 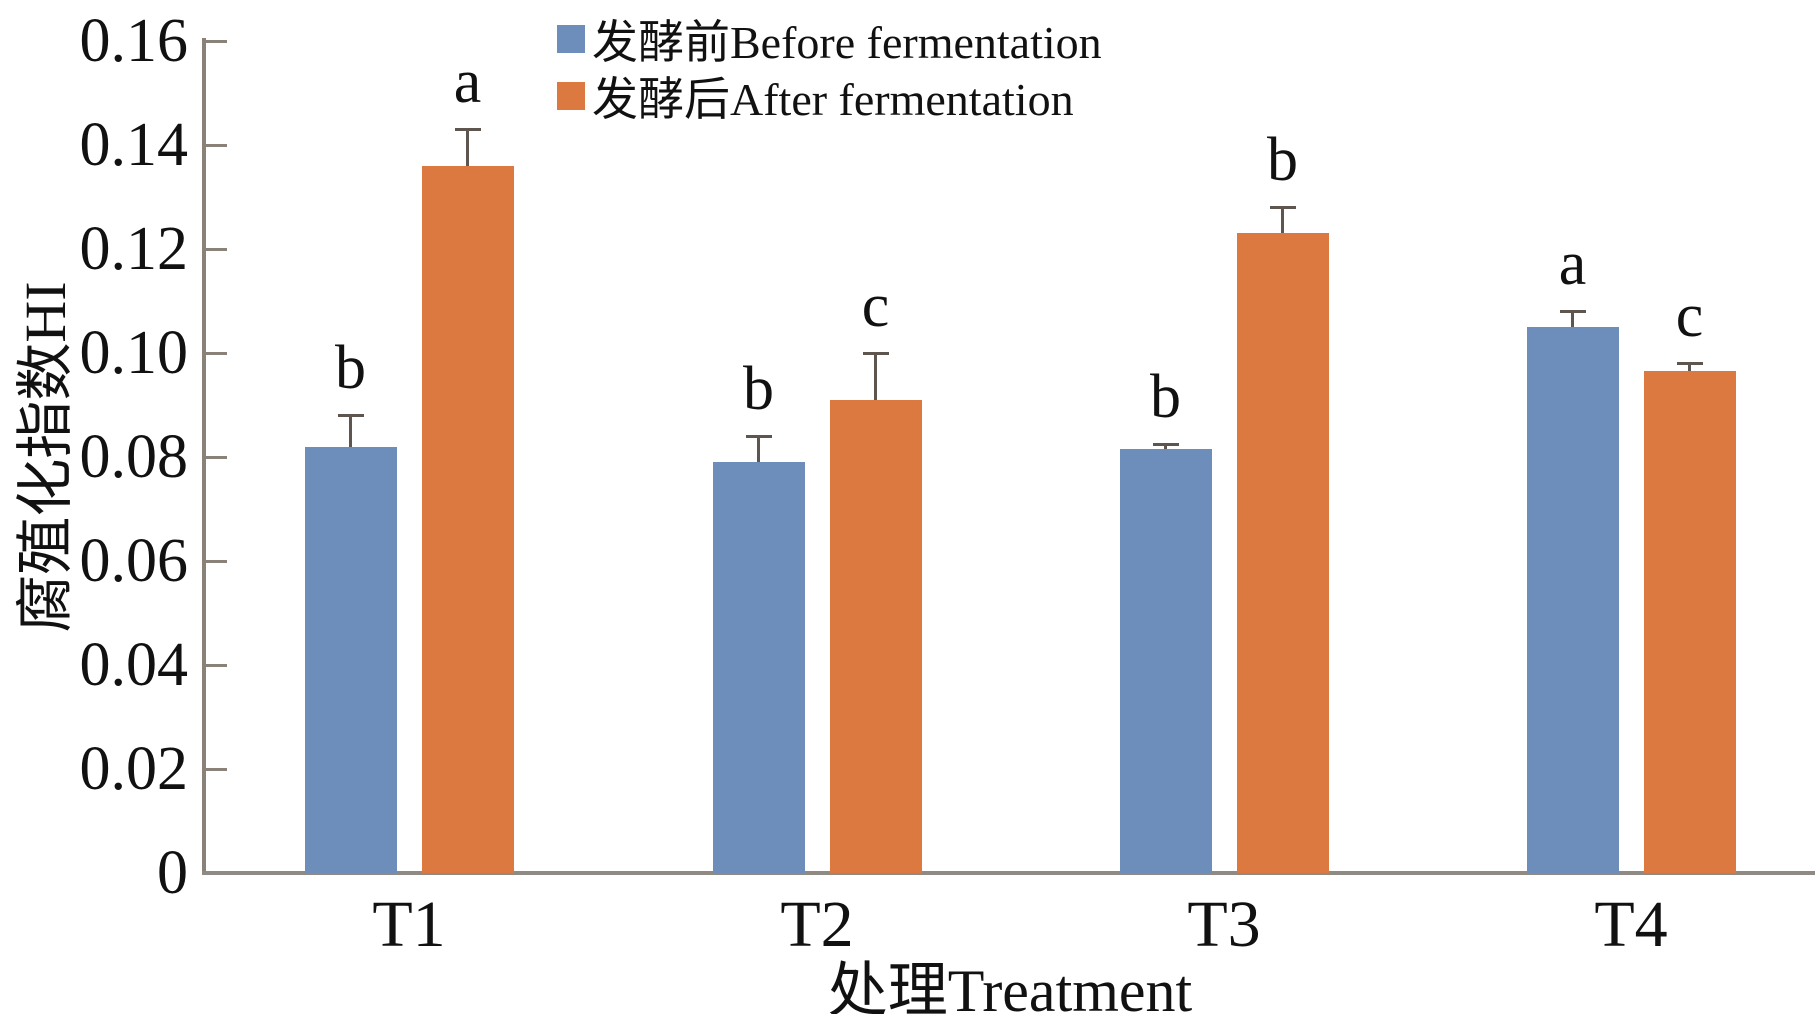 I want to click on y-tick-label: 0, so click(x=172, y=873).